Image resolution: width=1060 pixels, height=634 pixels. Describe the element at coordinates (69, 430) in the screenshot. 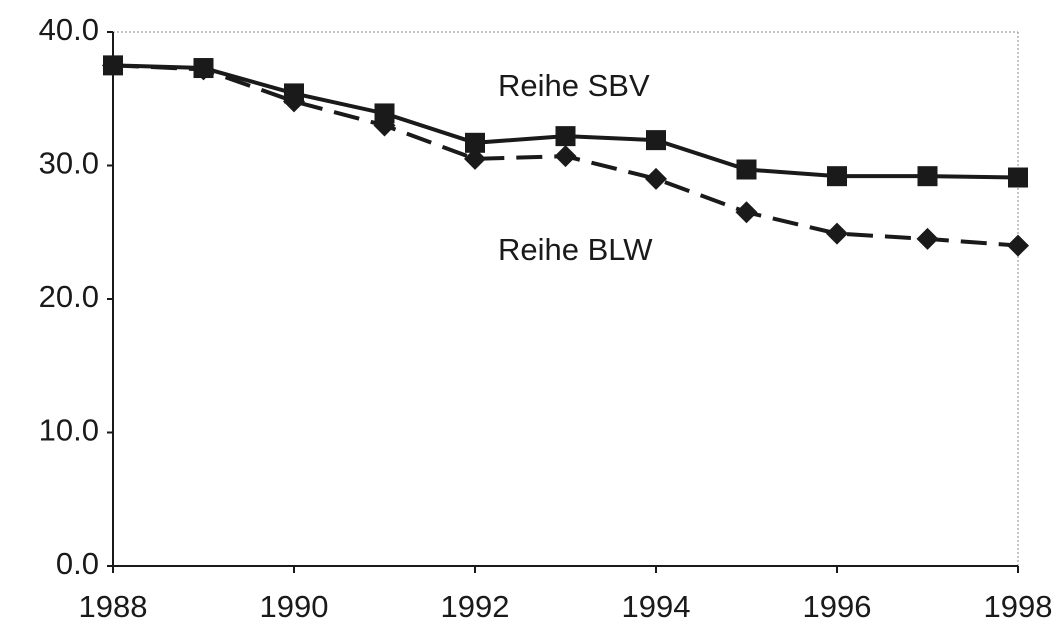

I see `y-tick-label: 10.0` at that location.